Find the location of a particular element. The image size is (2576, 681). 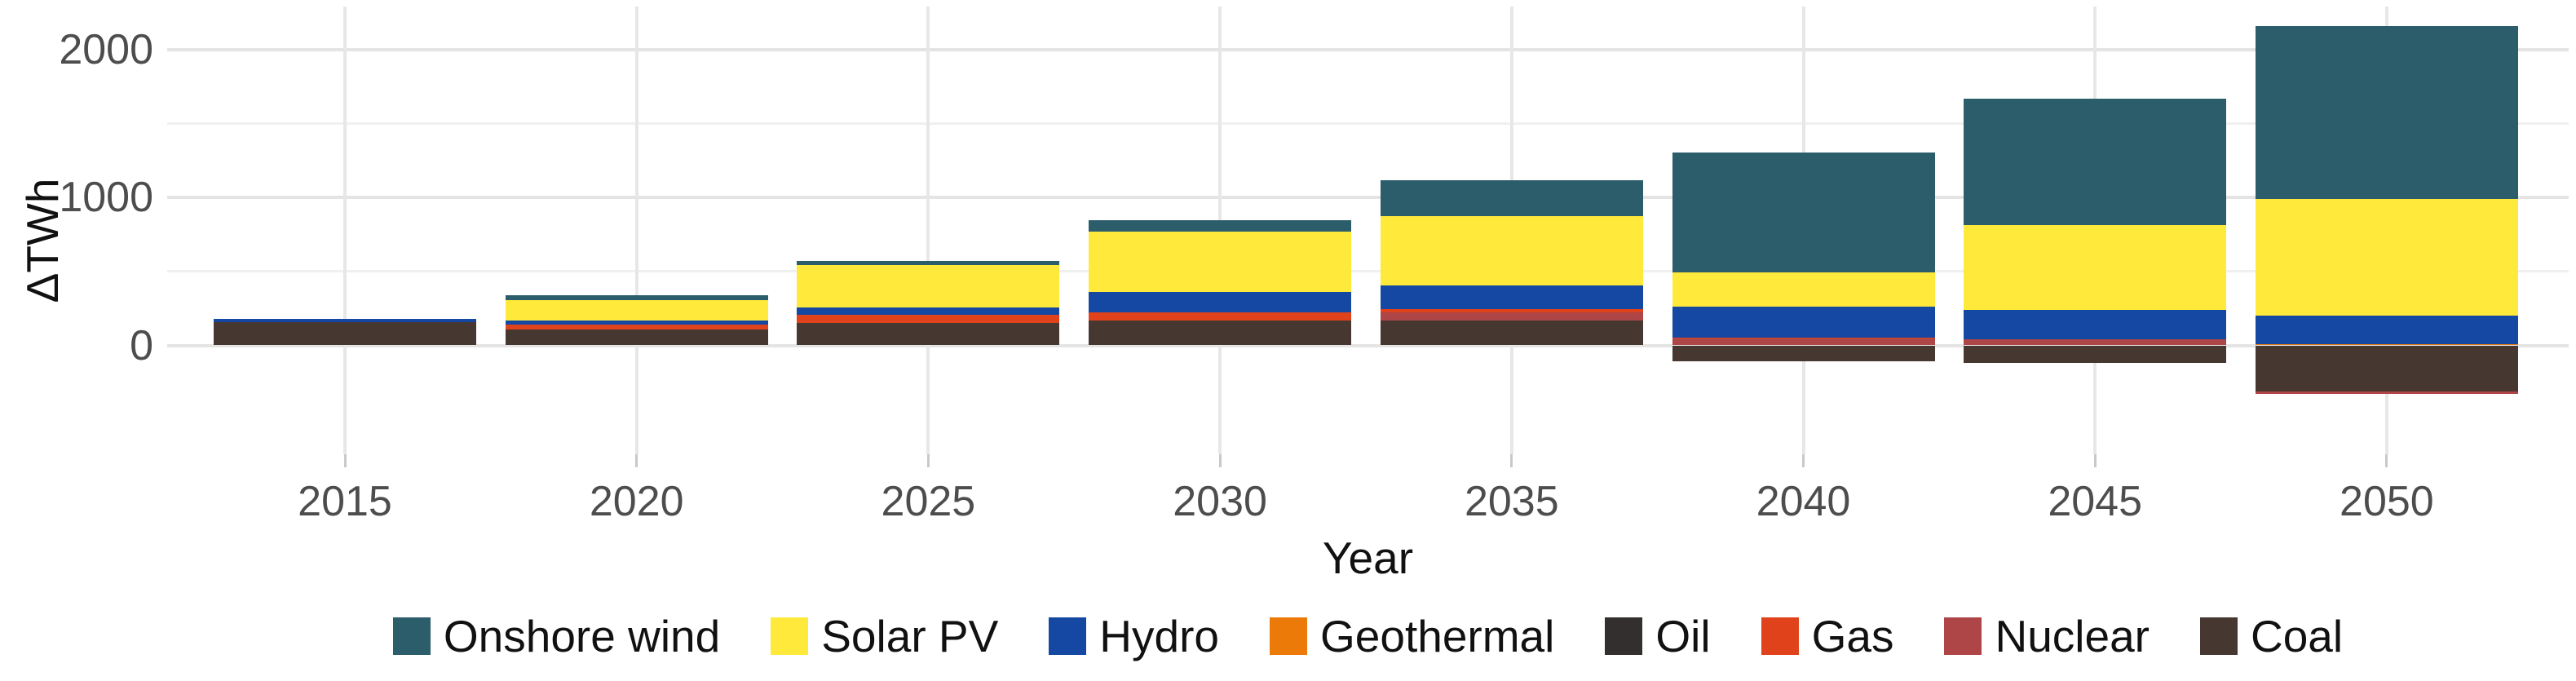

x-tick-label: 2025 is located at coordinates (928, 501).